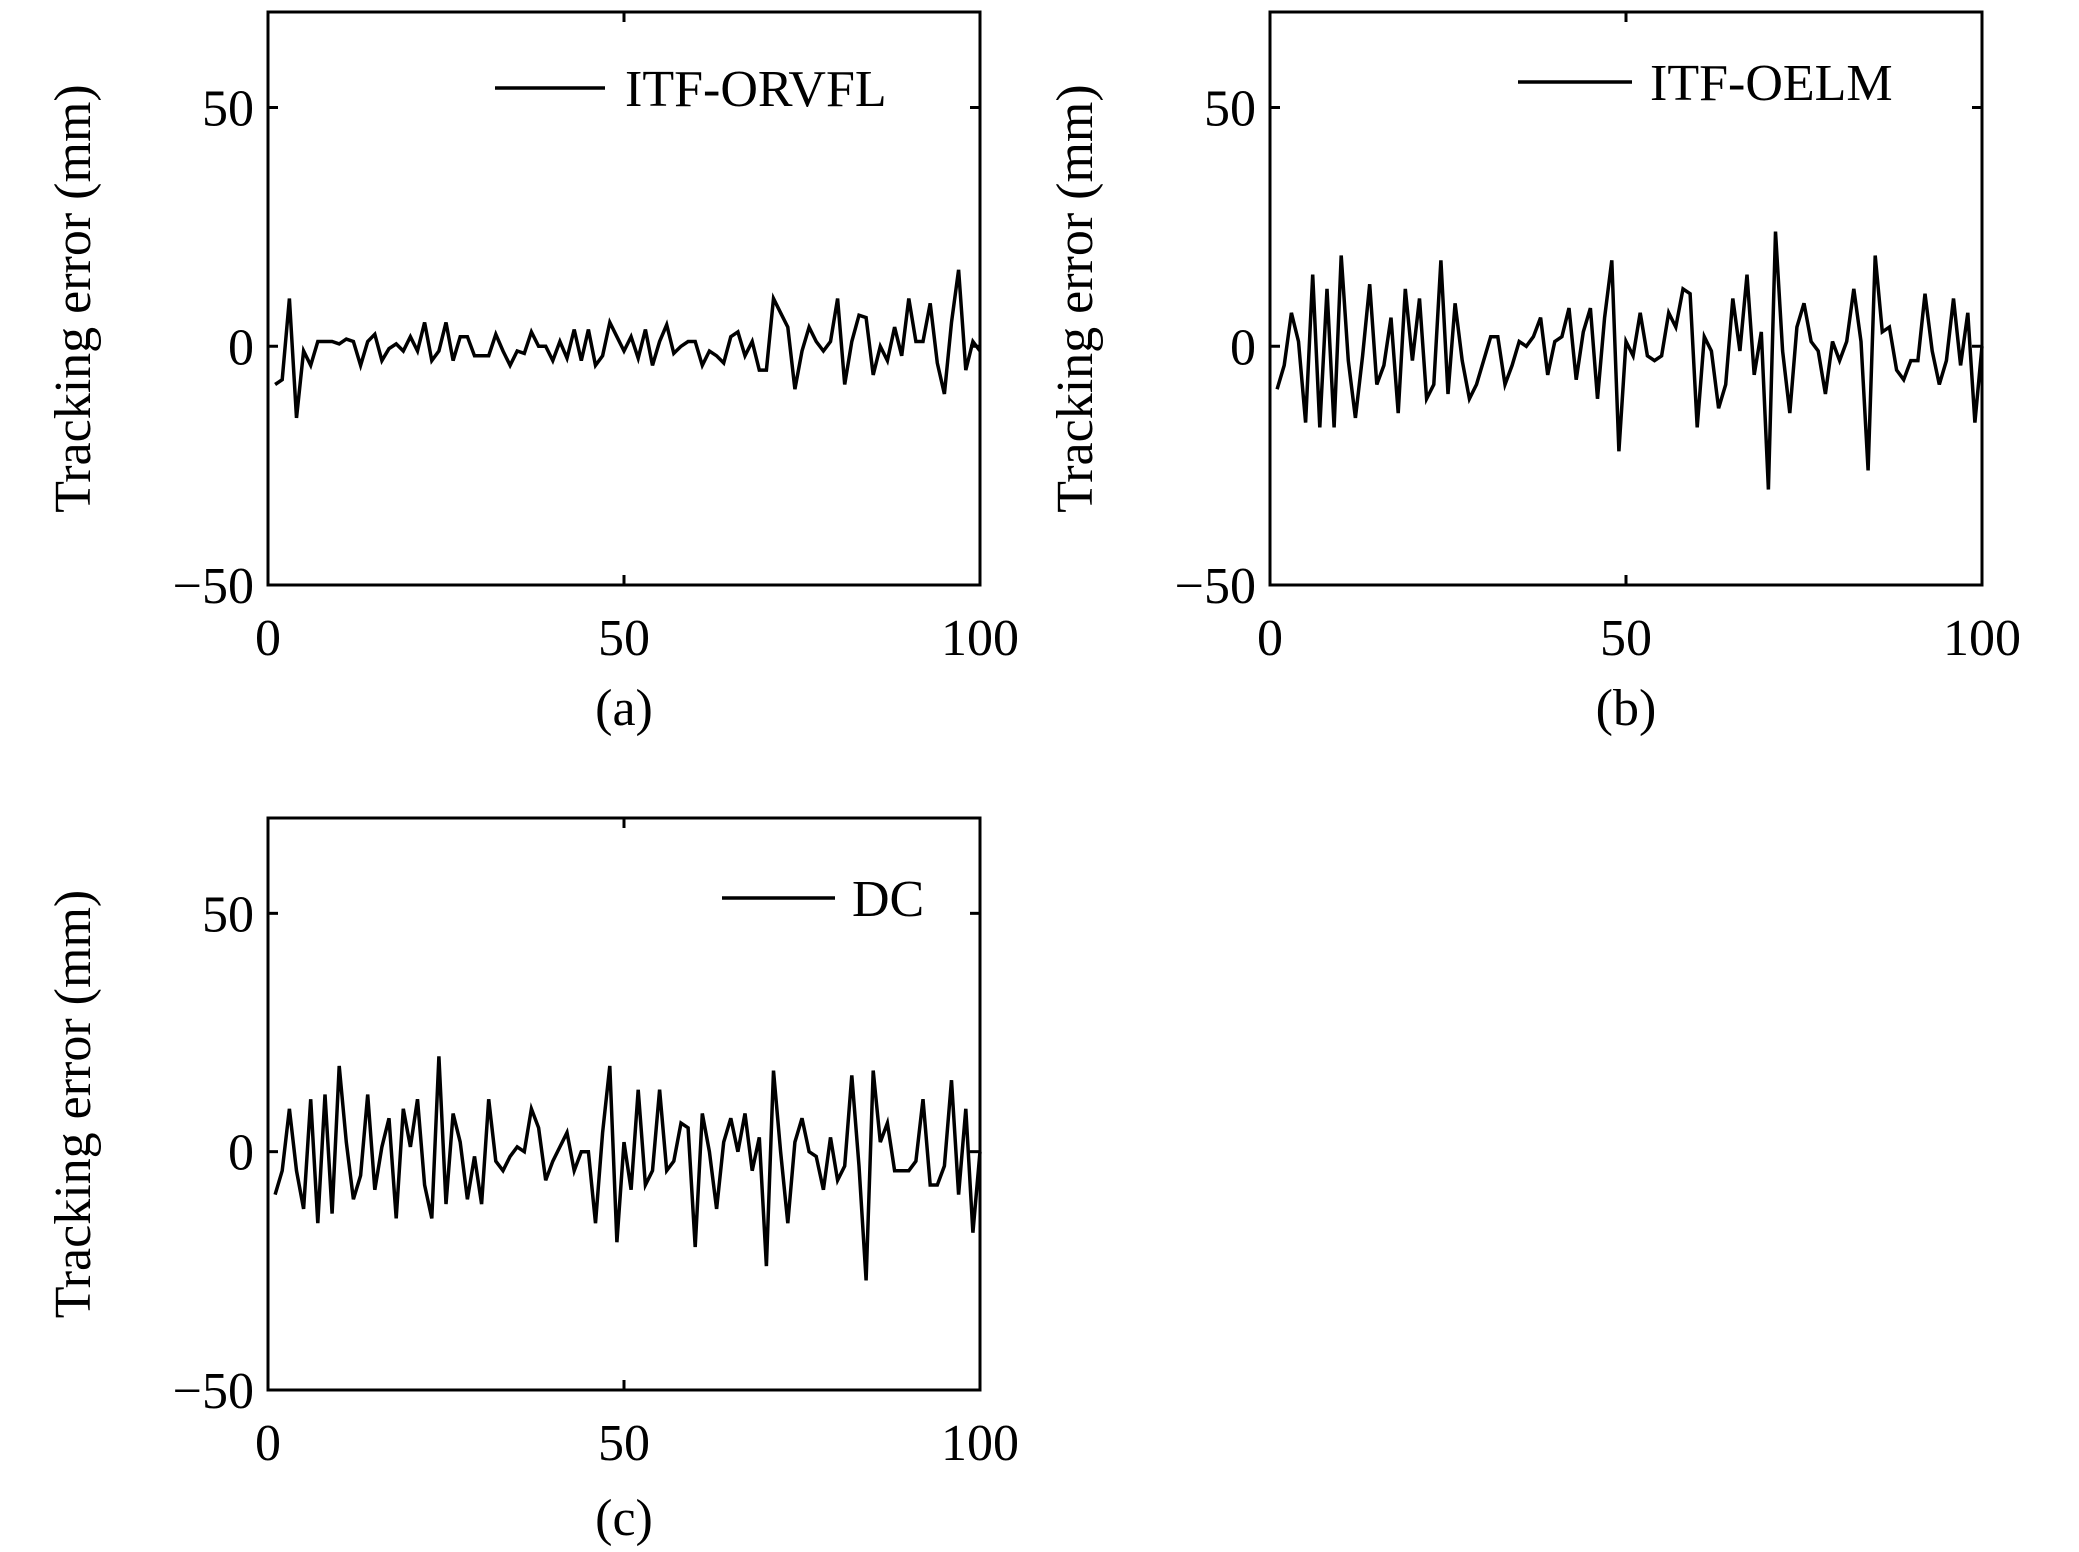 The image size is (2079, 1552). Describe the element at coordinates (1771, 83) in the screenshot. I see `legend-label: ITF-OELM` at that location.